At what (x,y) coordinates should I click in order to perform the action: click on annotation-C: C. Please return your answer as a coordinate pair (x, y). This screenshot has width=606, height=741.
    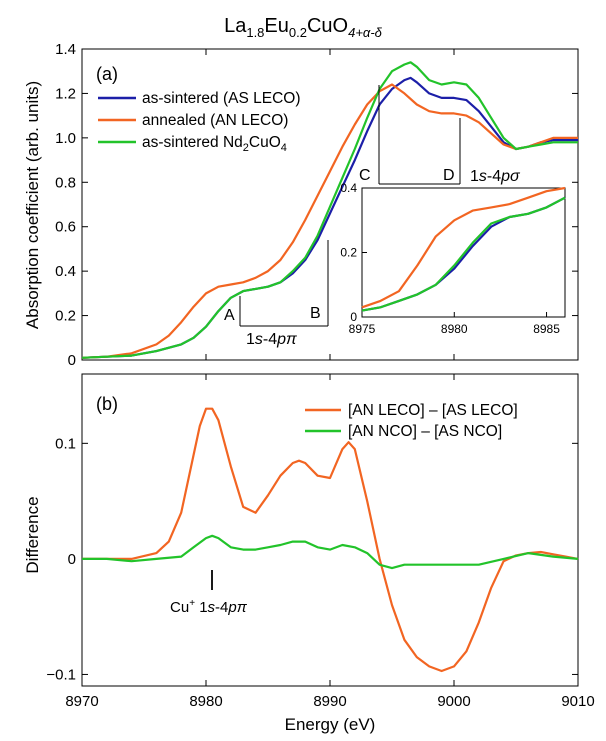
    Looking at the image, I should click on (365, 175).